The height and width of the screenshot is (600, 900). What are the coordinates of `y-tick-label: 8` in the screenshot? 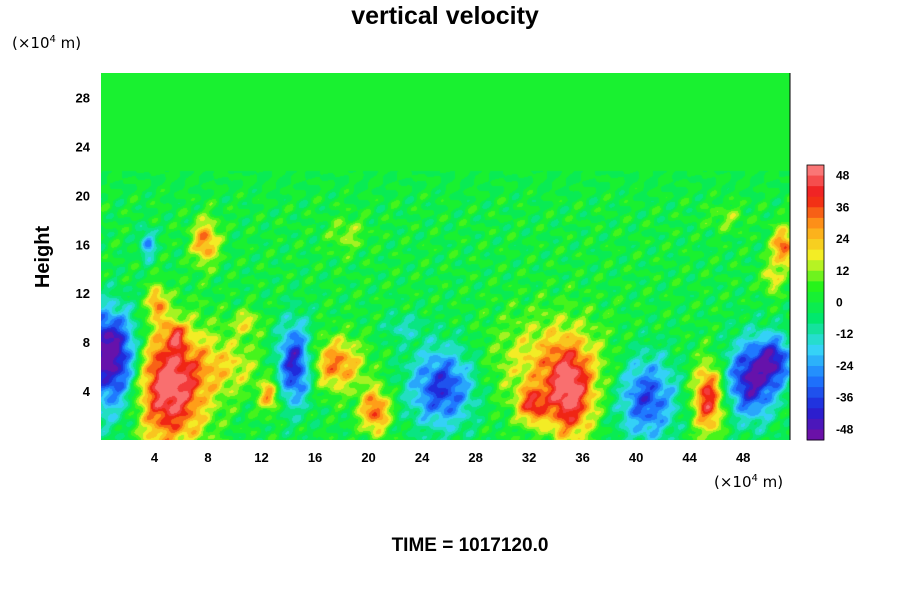 It's located at (86, 342).